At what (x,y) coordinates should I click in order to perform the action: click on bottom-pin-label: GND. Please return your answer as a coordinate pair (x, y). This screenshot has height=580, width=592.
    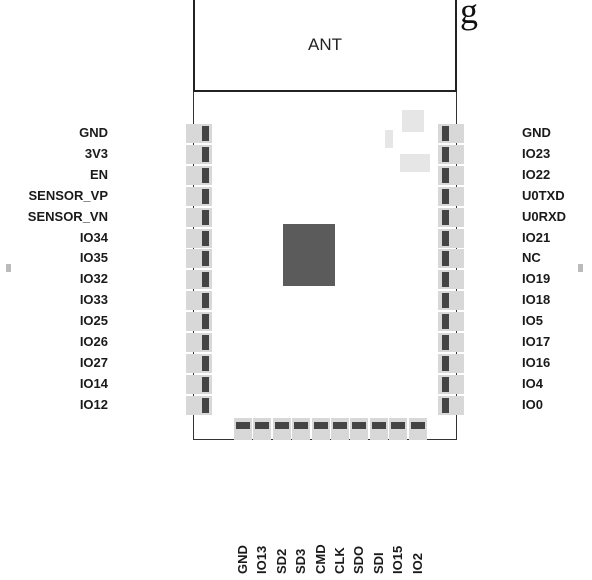
    Looking at the image, I should click on (242, 559).